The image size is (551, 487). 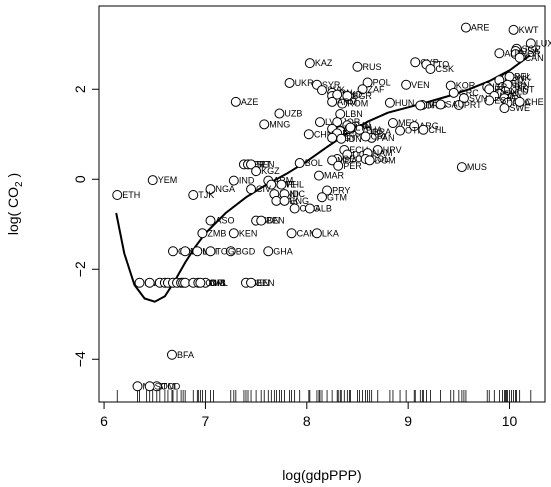 I want to click on data-point-label: LUX, so click(x=543, y=43).